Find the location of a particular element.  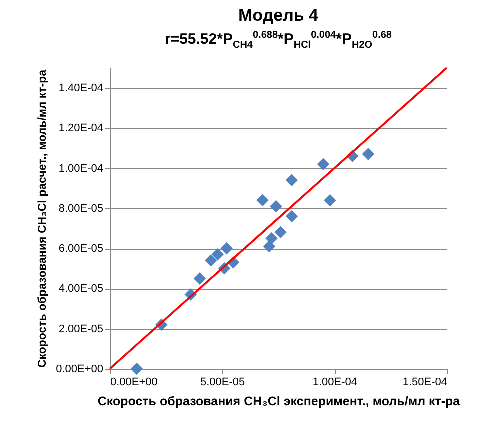

y-tick-label: 4.00E-05 is located at coordinates (81, 289).